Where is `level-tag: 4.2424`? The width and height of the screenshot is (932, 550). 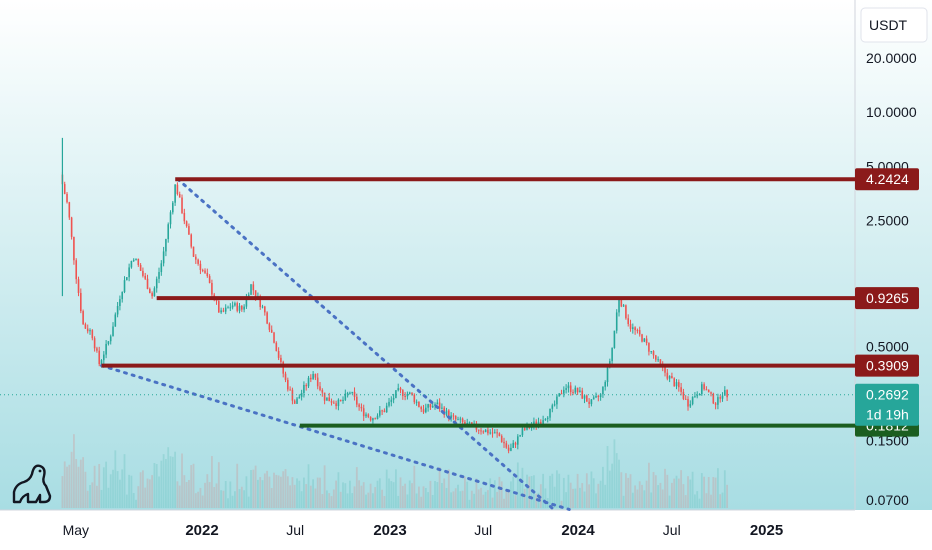 level-tag: 4.2424 is located at coordinates (887, 179).